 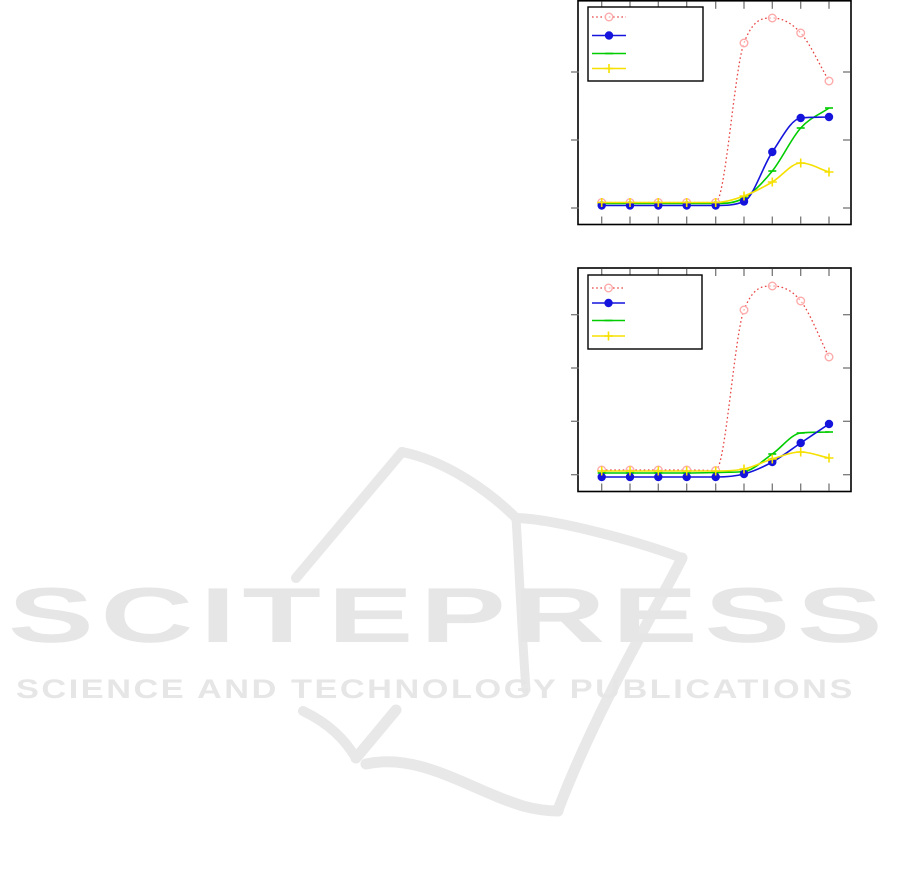 I want to click on watermark-scitepress-text: SCITEPRESS, so click(x=449, y=615).